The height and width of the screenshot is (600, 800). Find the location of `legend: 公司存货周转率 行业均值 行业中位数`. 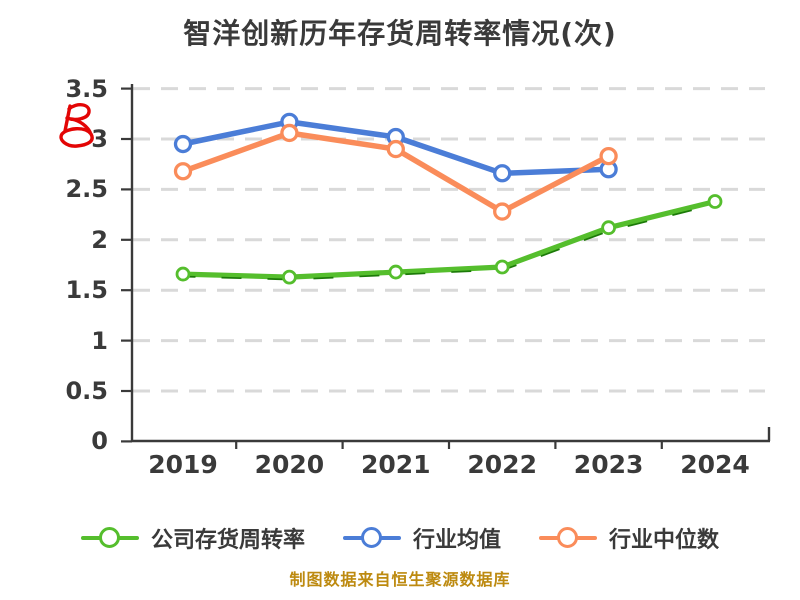

legend: 公司存货周转率 行业均值 行业中位数 is located at coordinates (400, 538).